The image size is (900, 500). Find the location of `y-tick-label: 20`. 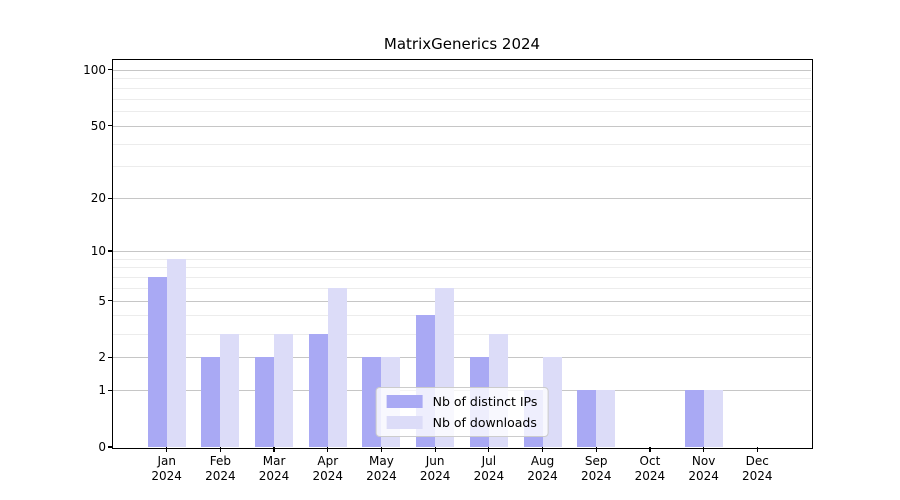

y-tick-label: 20 is located at coordinates (98, 198).